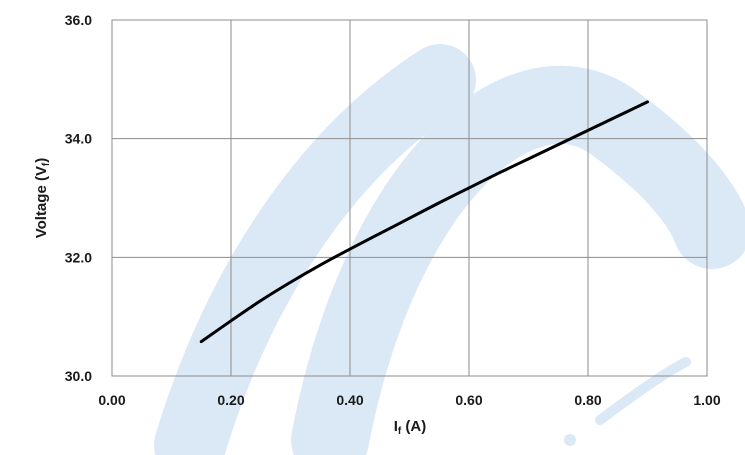  What do you see at coordinates (230, 400) in the screenshot?
I see `x-tick-label: 0.20` at bounding box center [230, 400].